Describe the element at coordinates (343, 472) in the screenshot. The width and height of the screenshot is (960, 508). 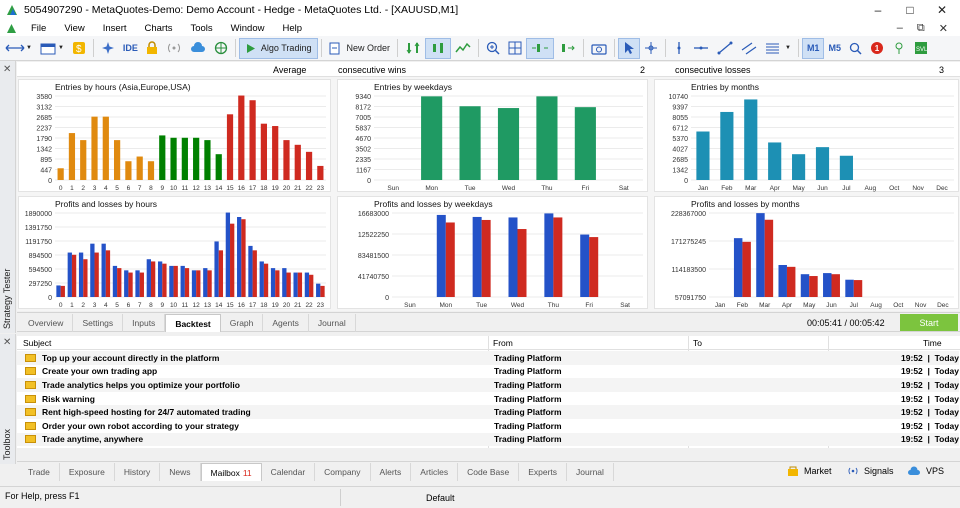
I see `tab-company: Company` at that location.